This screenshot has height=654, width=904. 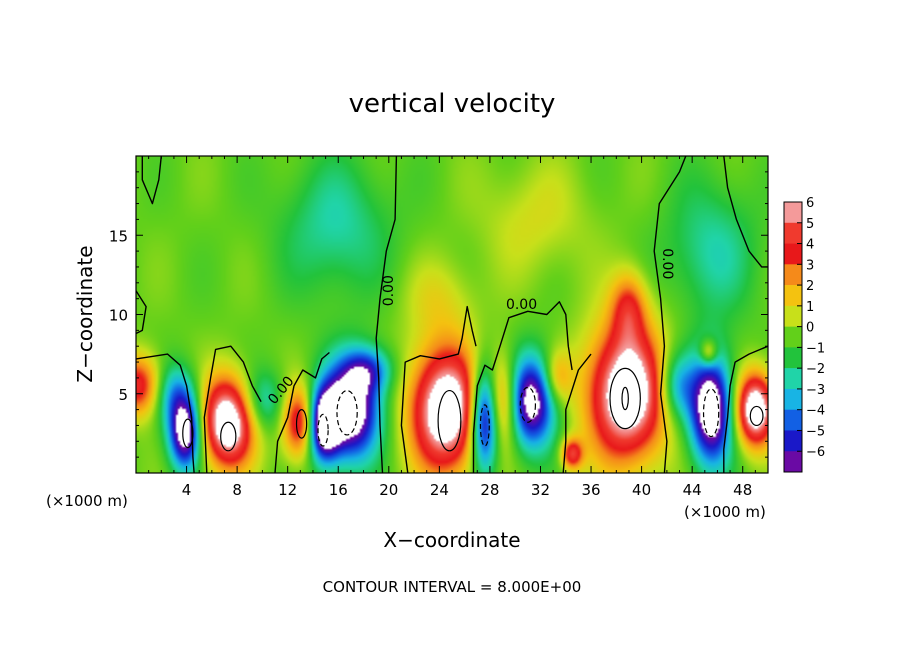 What do you see at coordinates (815, 431) in the screenshot?
I see `colorbar-label: −5` at bounding box center [815, 431].